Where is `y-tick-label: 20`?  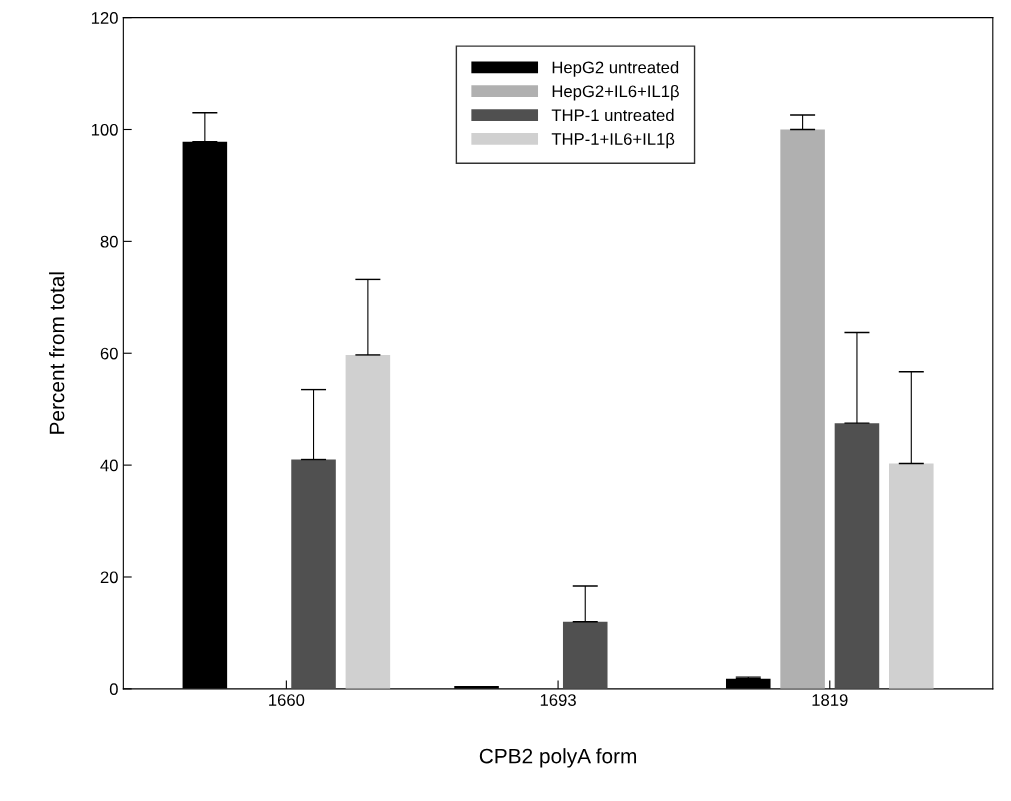 y-tick-label: 20 is located at coordinates (109, 577).